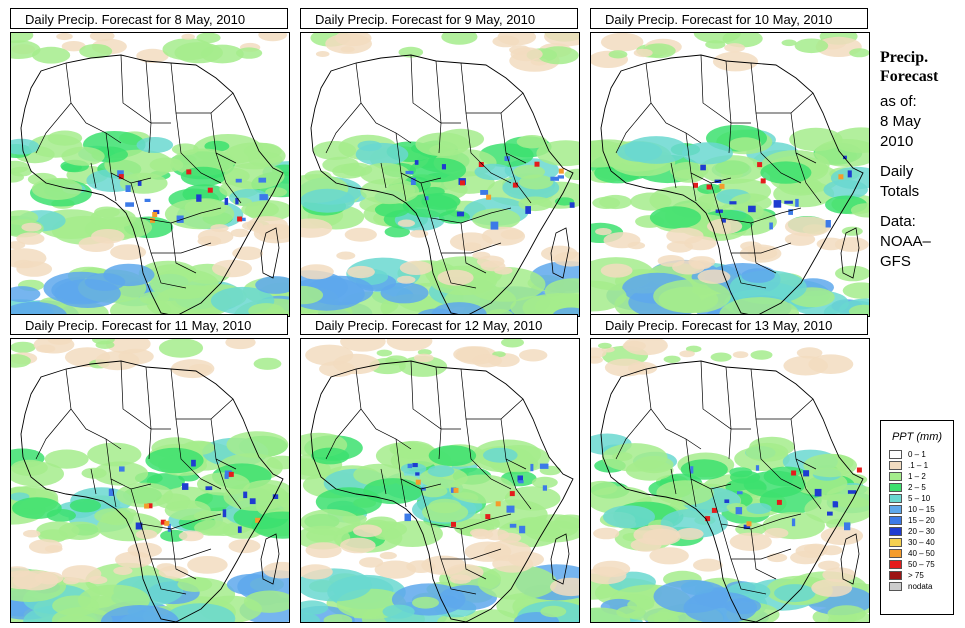 The width and height of the screenshot is (965, 628). Describe the element at coordinates (917, 437) in the screenshot. I see `legend-title: PPT (mm)` at that location.